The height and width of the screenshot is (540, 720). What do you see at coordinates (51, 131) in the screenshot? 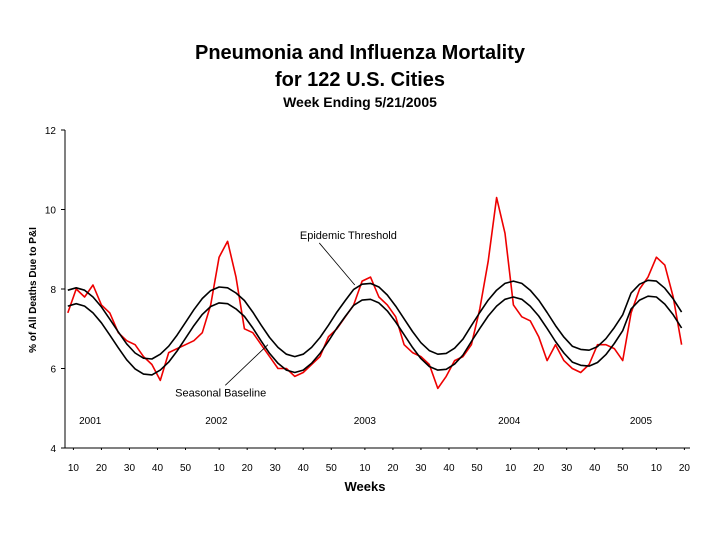
I see `y-tick-label: 12` at bounding box center [51, 131].